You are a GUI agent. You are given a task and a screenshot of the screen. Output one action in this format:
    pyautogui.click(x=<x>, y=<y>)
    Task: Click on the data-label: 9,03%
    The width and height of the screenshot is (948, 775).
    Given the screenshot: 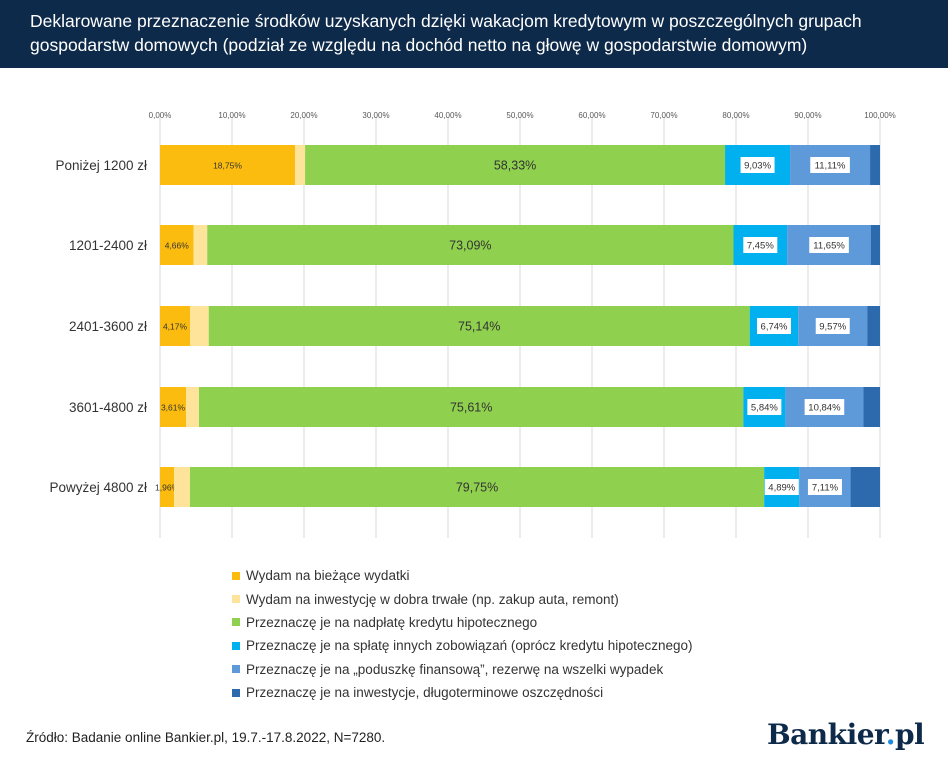 What is the action you would take?
    pyautogui.click(x=757, y=166)
    